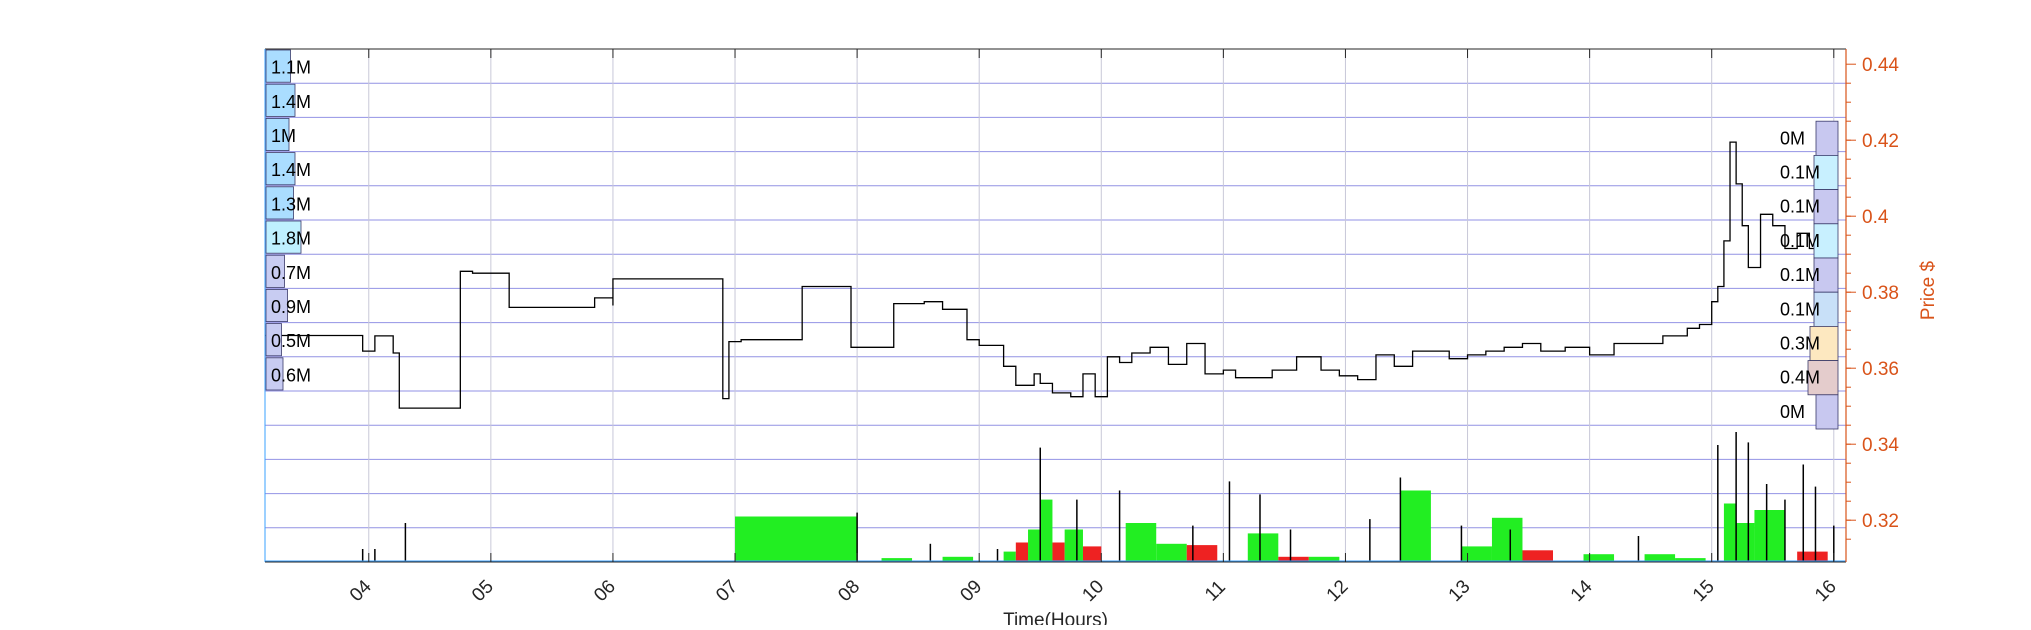  What do you see at coordinates (971, 591) in the screenshot?
I see `x-tick-label: 09` at bounding box center [971, 591].